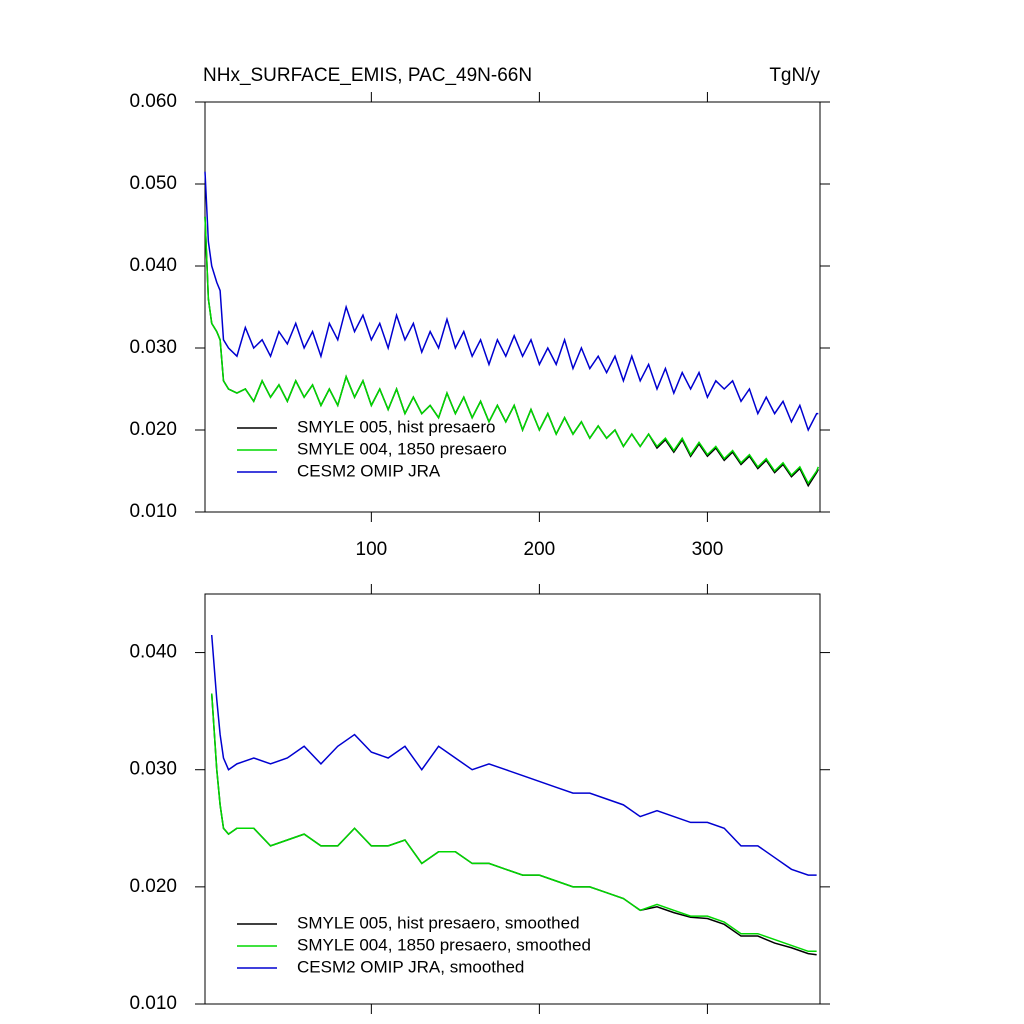 Image resolution: width=1024 pixels, height=1024 pixels. Describe the element at coordinates (438, 922) in the screenshot. I see `legend-label: SMYLE 005, hist presaero, smoothed` at that location.